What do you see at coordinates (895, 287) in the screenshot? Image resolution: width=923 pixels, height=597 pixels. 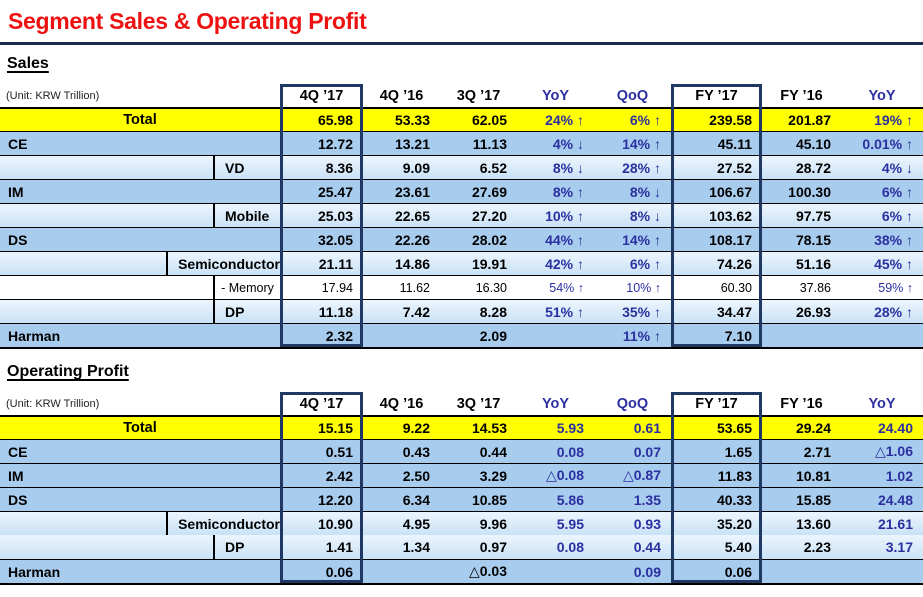 I see `cell: 59% ↑` at bounding box center [895, 287].